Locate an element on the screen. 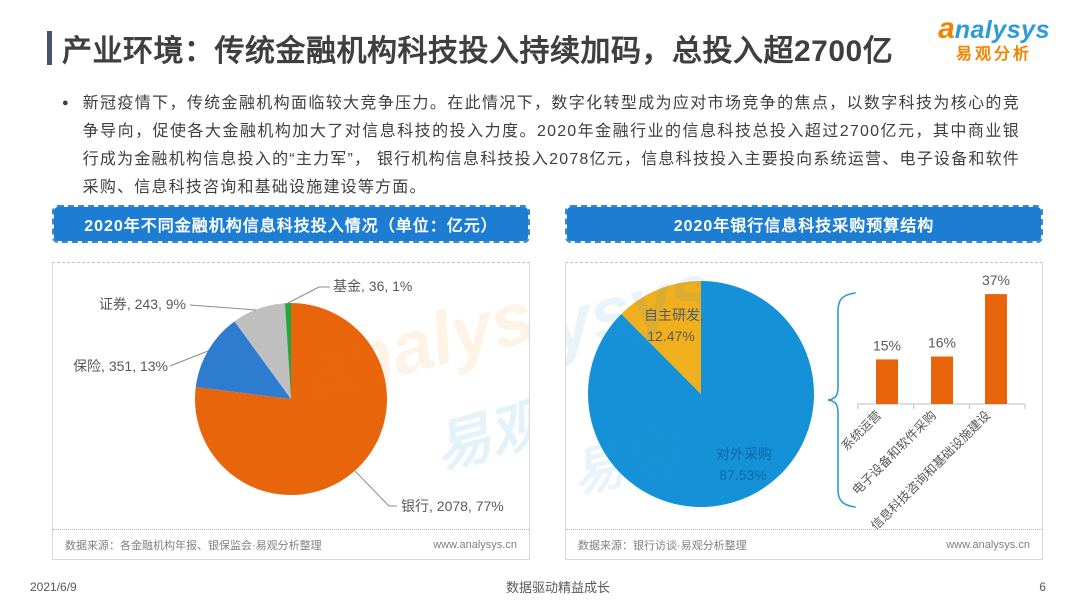 Image resolution: width=1080 pixels, height=608 pixels. pie-label-inhouse: 自主研发, is located at coordinates (674, 315).